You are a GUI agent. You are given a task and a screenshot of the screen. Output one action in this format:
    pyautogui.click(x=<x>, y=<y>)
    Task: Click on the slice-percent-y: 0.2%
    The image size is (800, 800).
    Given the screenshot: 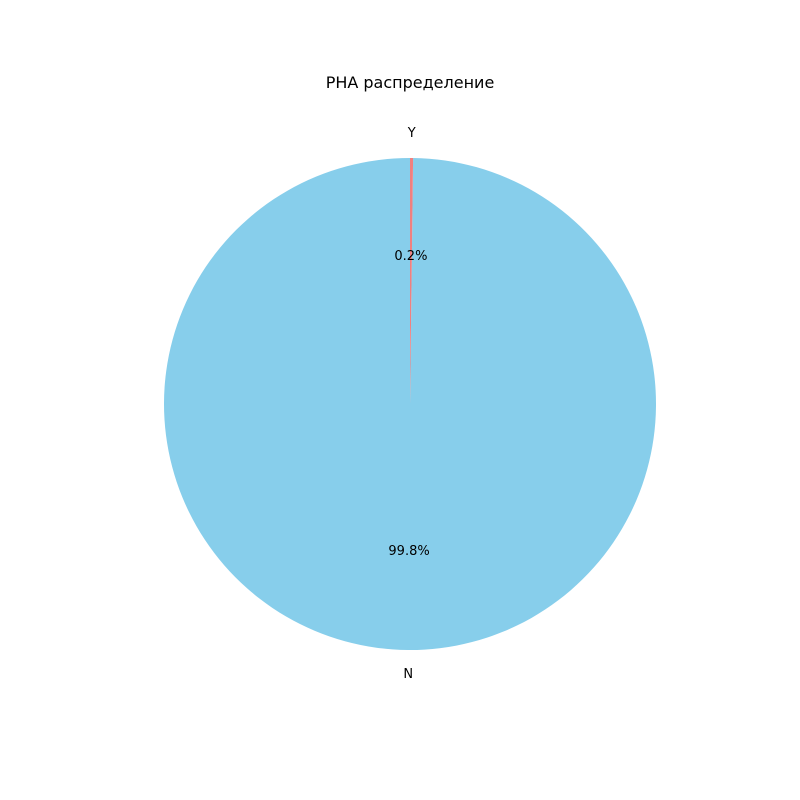 What is the action you would take?
    pyautogui.click(x=410, y=256)
    